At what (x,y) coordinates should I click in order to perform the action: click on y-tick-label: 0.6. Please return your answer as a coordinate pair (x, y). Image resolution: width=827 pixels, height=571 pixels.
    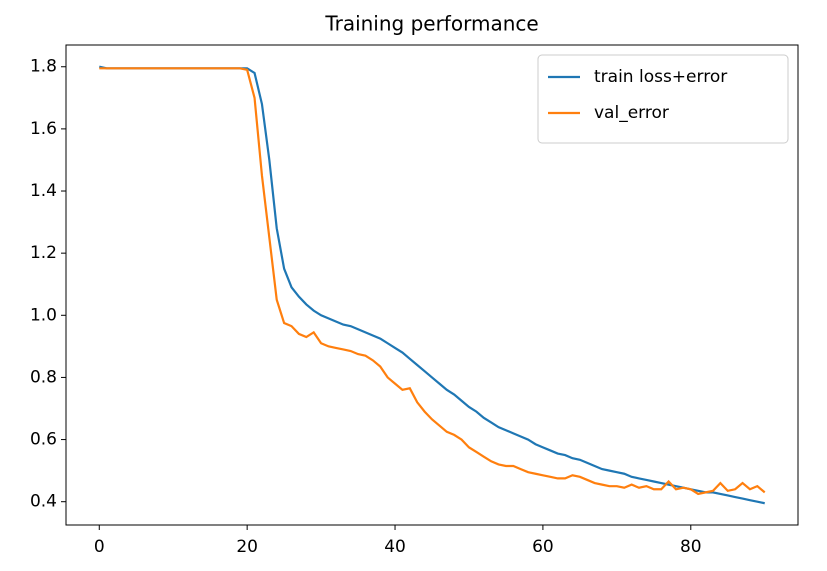
    Looking at the image, I should click on (43, 440).